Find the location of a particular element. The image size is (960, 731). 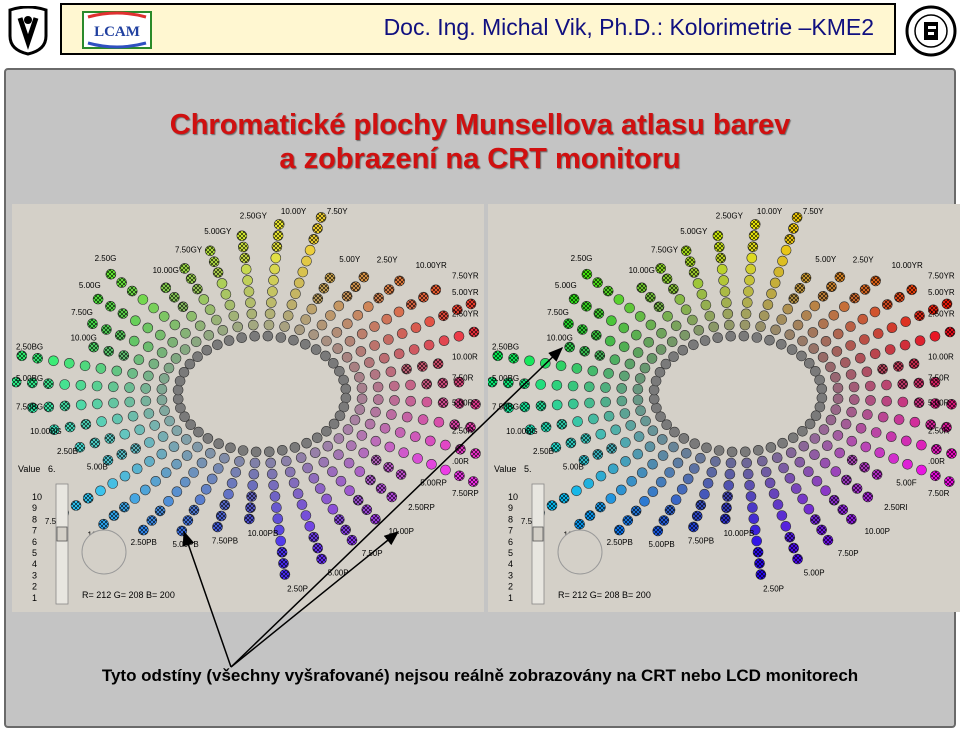

hue-label: 7.50G is located at coordinates (82, 312).